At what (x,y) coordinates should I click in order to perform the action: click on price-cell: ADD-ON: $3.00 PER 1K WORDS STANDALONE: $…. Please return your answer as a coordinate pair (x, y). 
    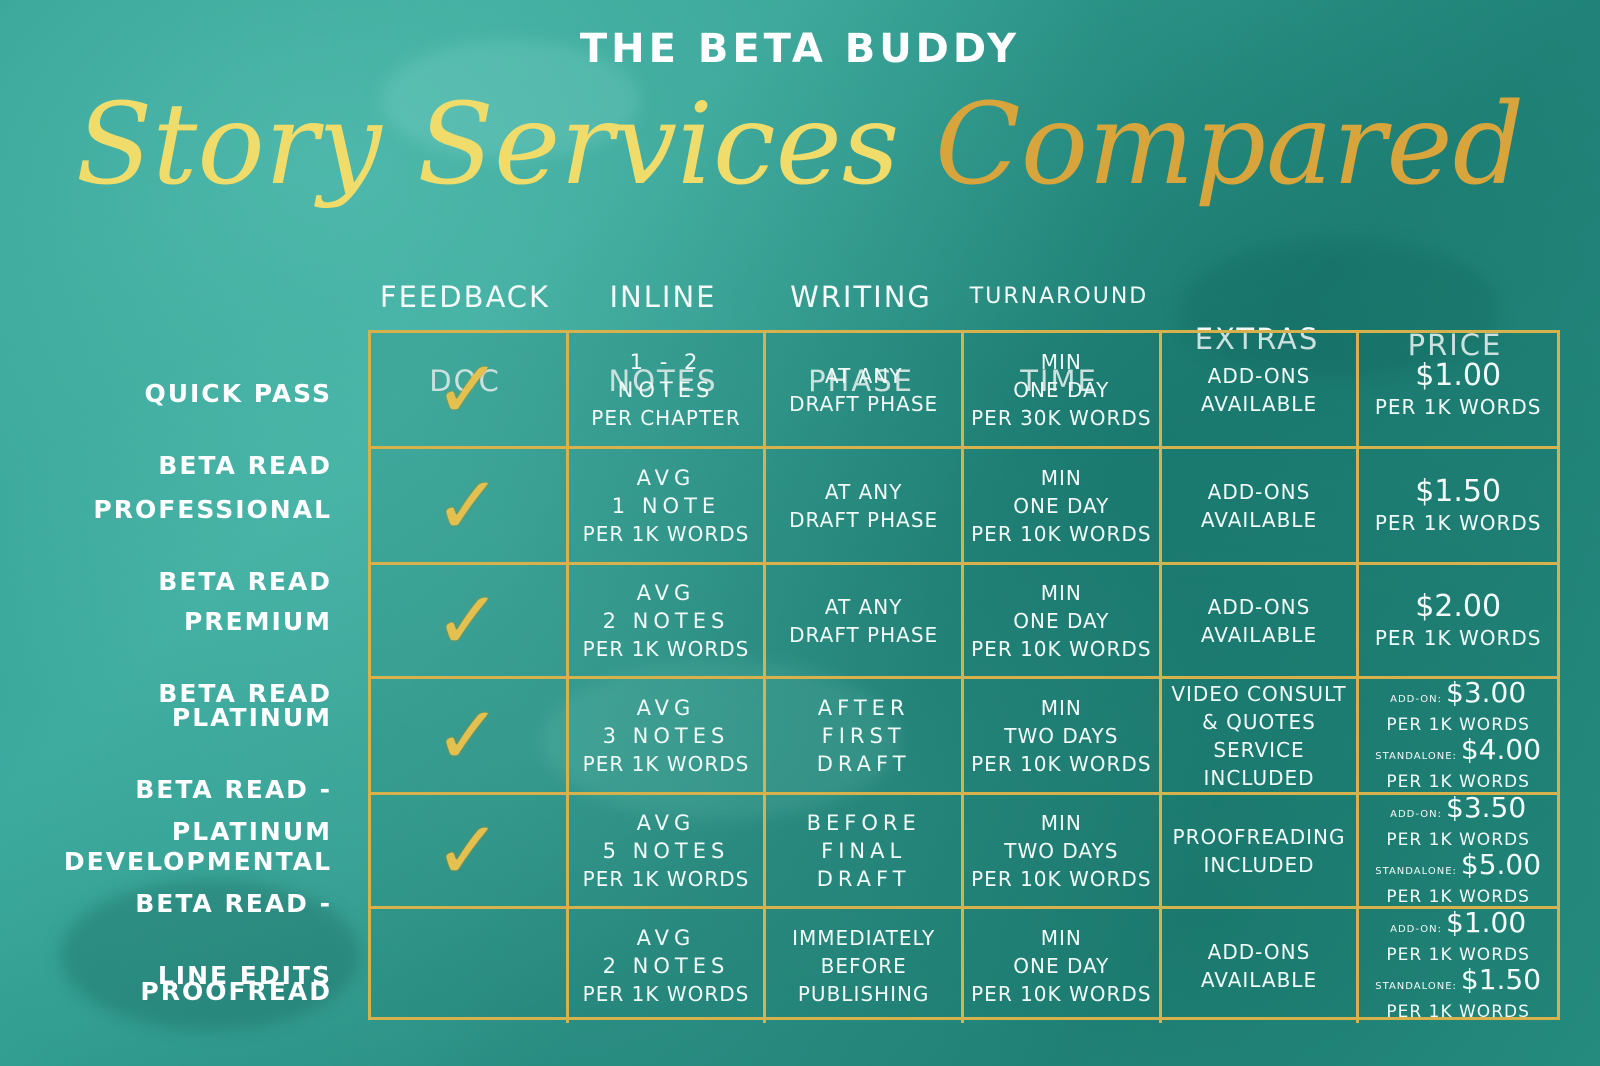
    Looking at the image, I should click on (1458, 735).